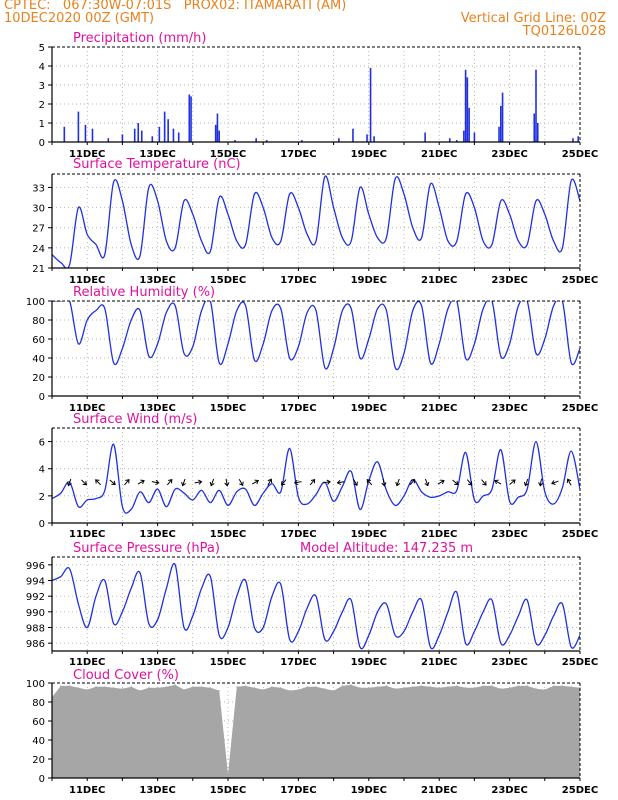 This screenshot has height=800, width=618. I want to click on y-tick-label: 986, so click(35, 644).